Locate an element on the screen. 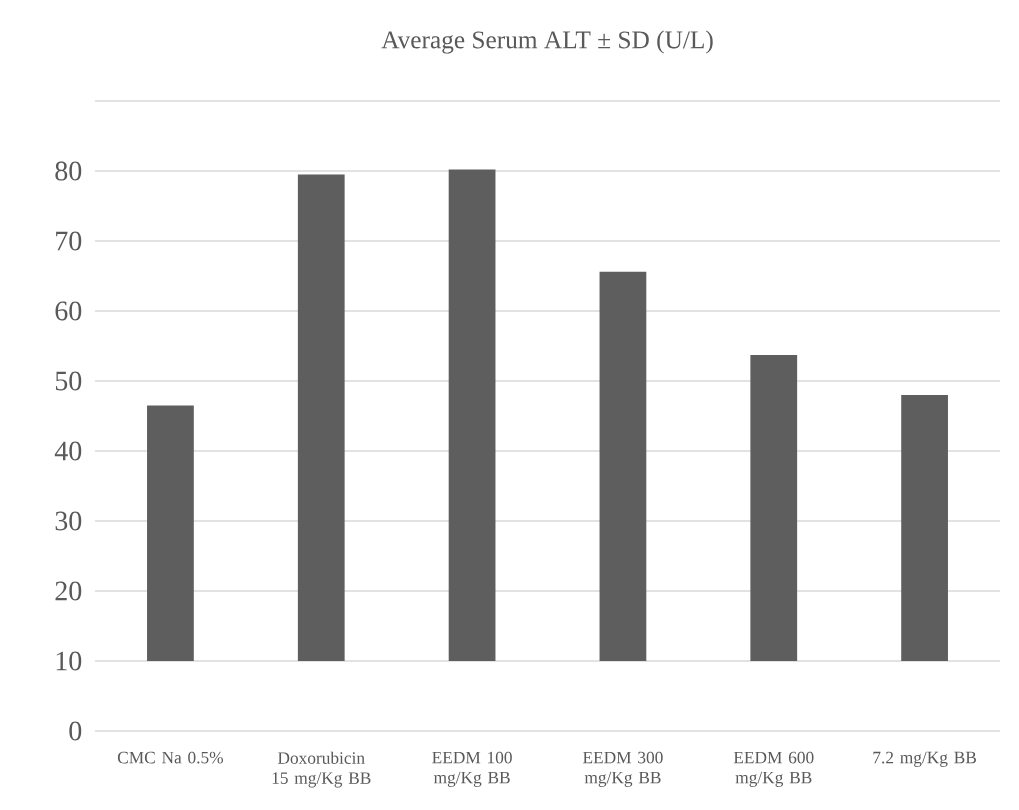  y-tick-label: 0 is located at coordinates (75, 731).